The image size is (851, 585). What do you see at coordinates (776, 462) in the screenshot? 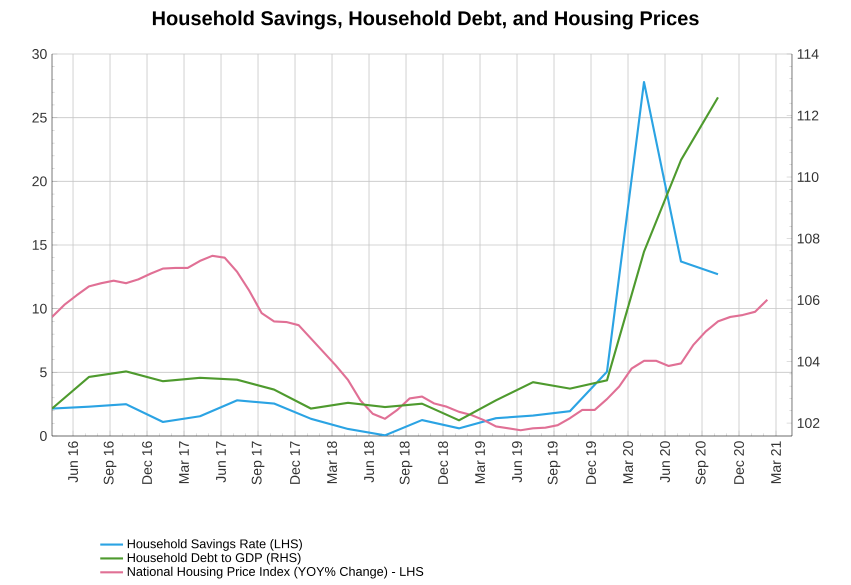
I see `x-tick-label: Mar 21` at bounding box center [776, 462].